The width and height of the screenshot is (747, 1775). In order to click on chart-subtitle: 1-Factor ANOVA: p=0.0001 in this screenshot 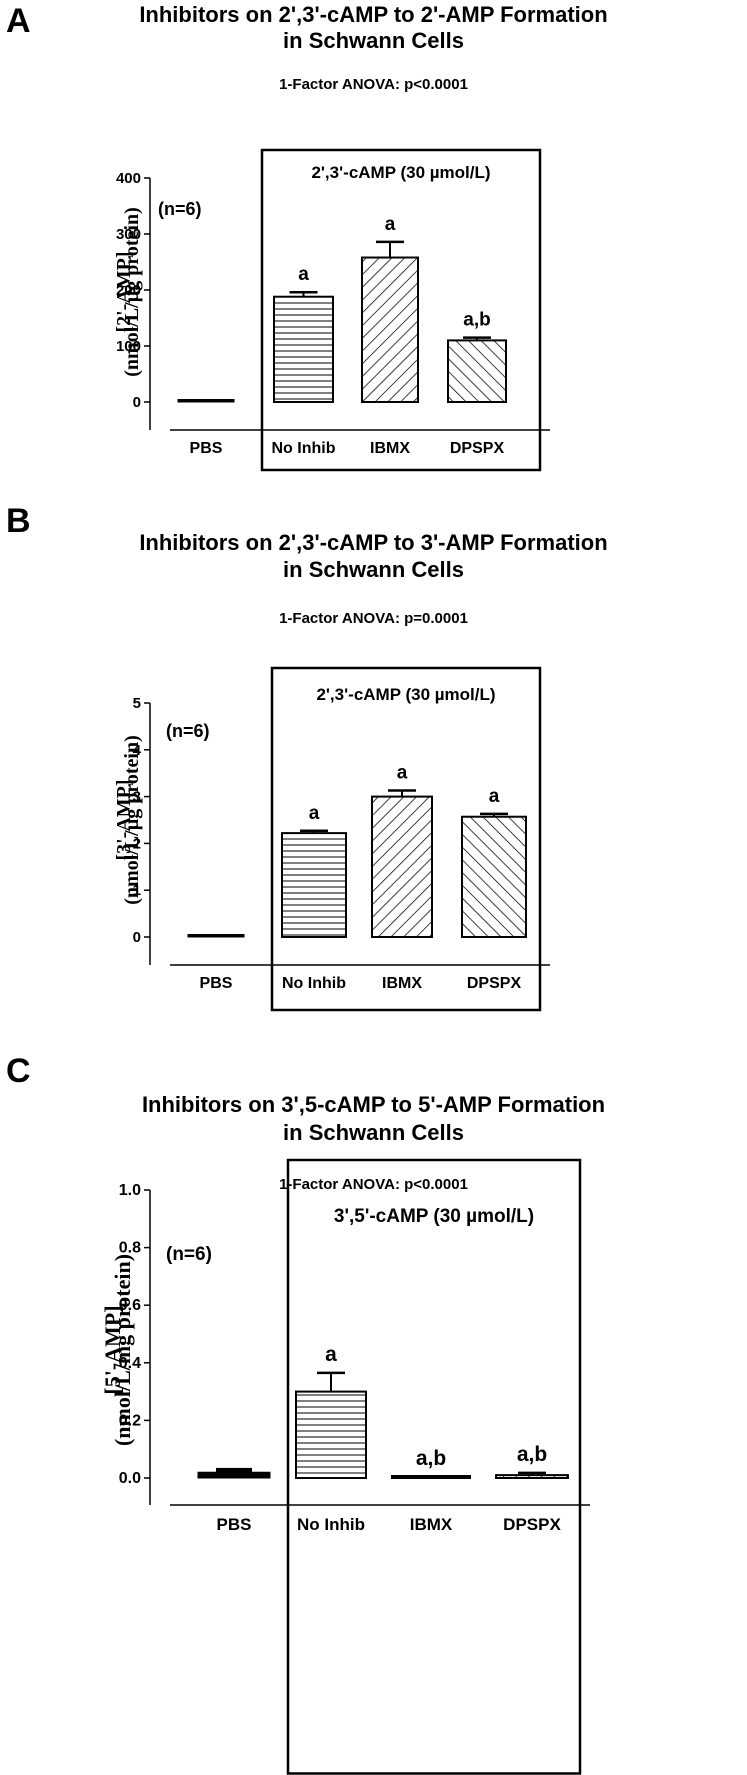, I will do `click(373, 618)`.